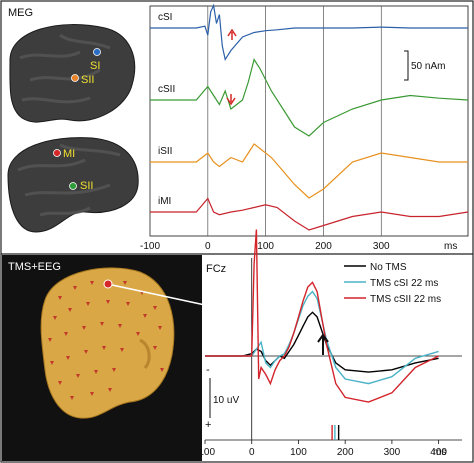 The width and height of the screenshot is (474, 463). I want to click on eeg-legend: No TMS TMS cSI 22 ms TMS cSII 22 ms, so click(392, 283).